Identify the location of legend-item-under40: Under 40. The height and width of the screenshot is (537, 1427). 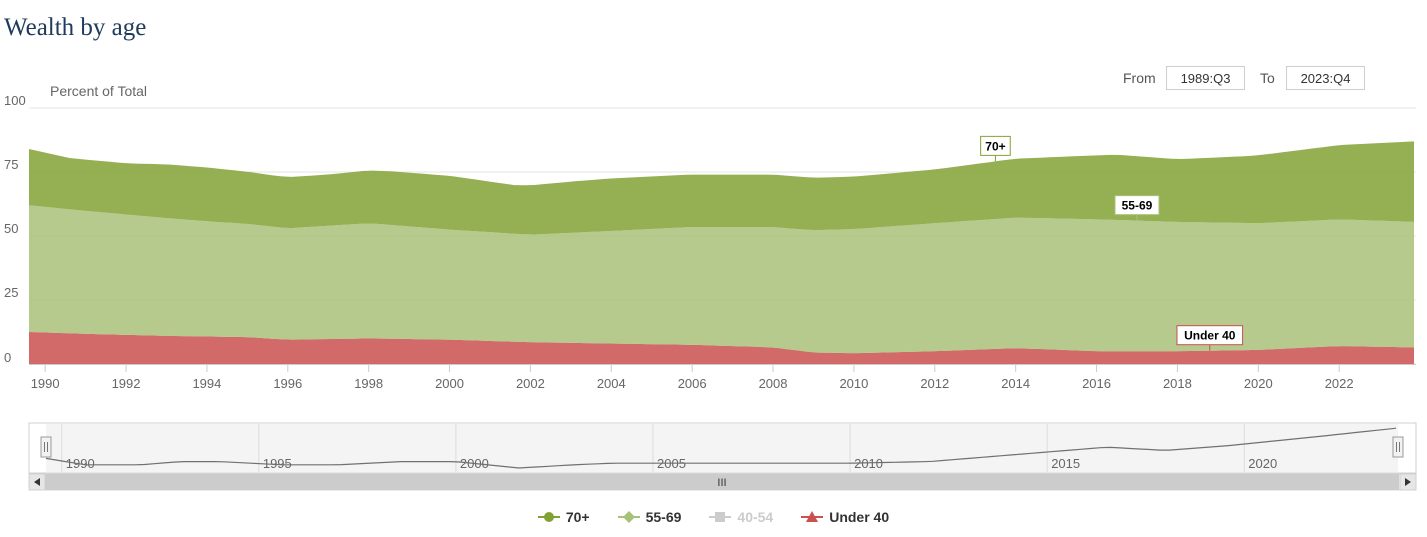
(845, 517).